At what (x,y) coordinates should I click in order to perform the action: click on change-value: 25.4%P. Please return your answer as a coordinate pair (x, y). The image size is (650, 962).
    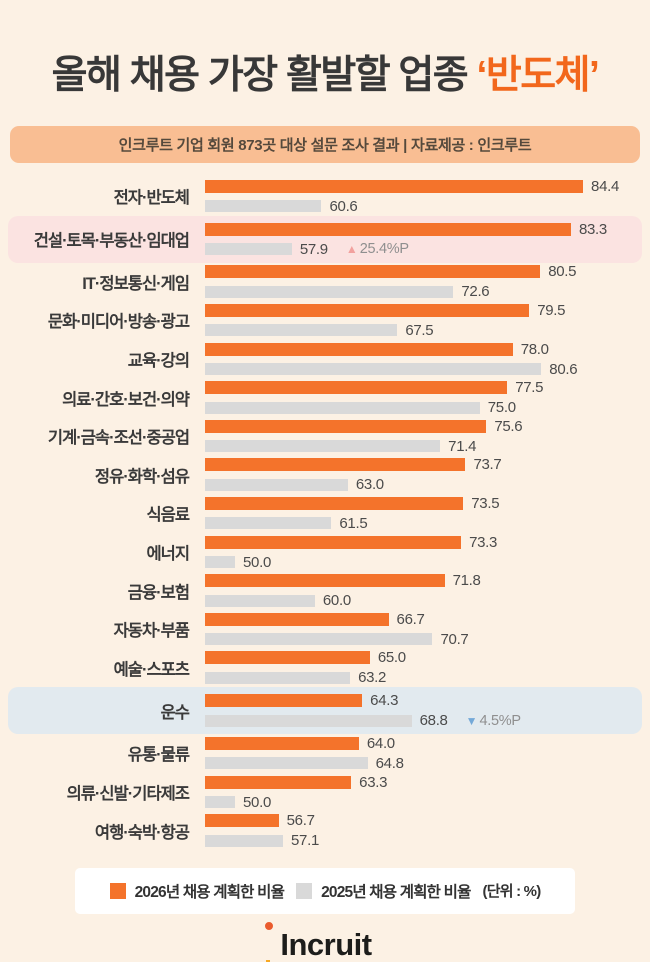
    Looking at the image, I should click on (384, 249).